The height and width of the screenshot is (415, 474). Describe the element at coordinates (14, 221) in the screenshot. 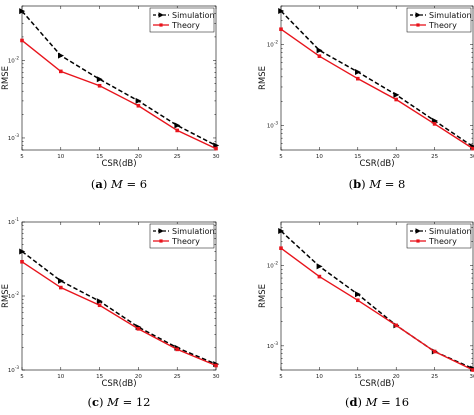

I see `y-tick-label: 10⁻¹` at that location.